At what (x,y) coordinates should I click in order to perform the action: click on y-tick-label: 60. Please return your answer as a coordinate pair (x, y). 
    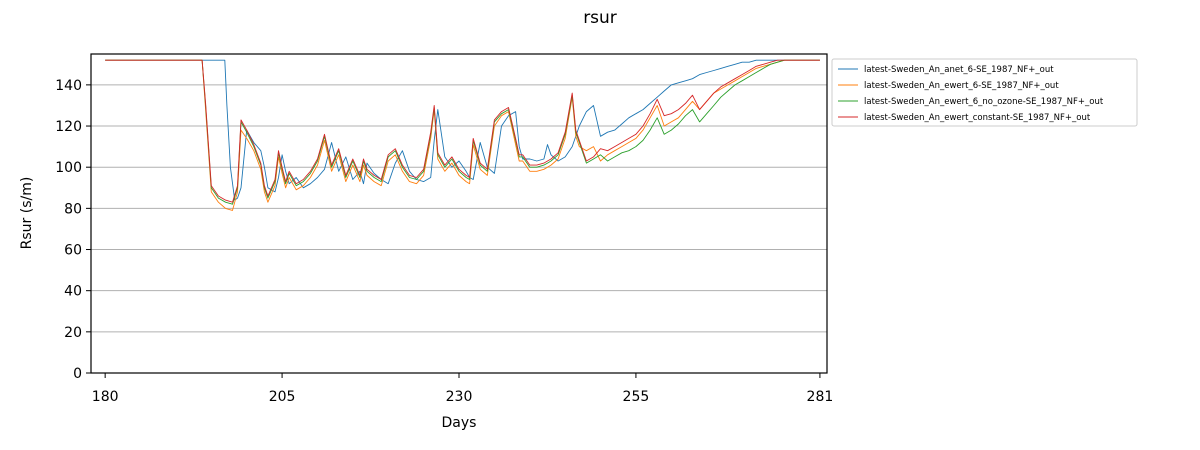
    Looking at the image, I should click on (73, 251).